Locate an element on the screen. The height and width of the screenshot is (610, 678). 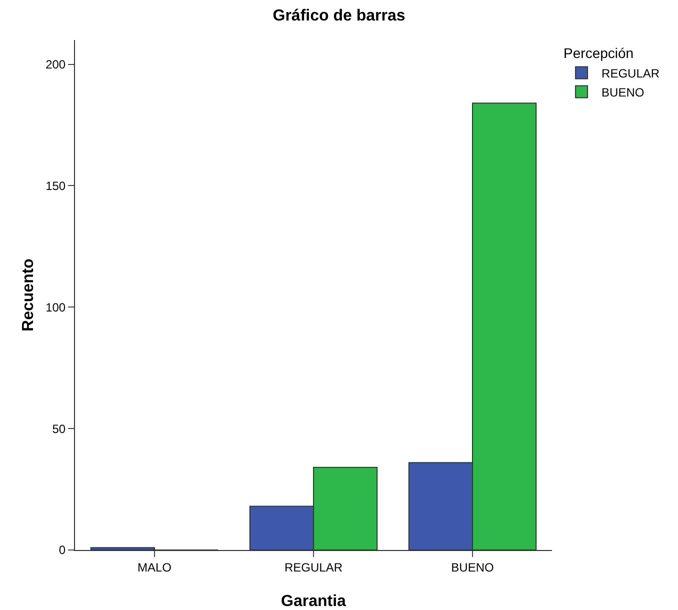
x-tick-label: BUENO is located at coordinates (472, 567).